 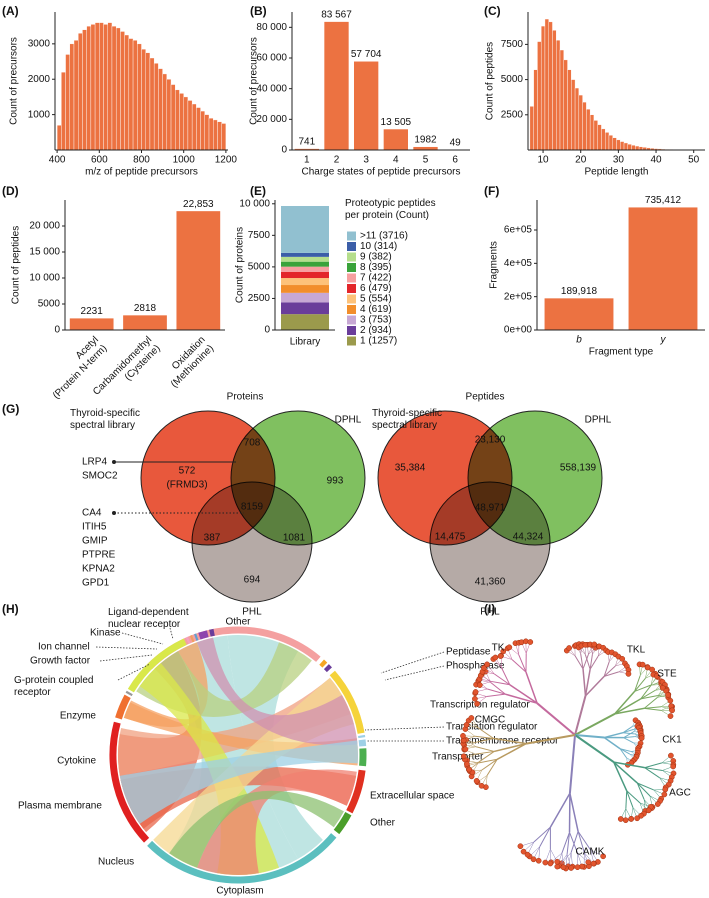 What do you see at coordinates (252, 612) in the screenshot?
I see `set-label: PHL` at bounding box center [252, 612].